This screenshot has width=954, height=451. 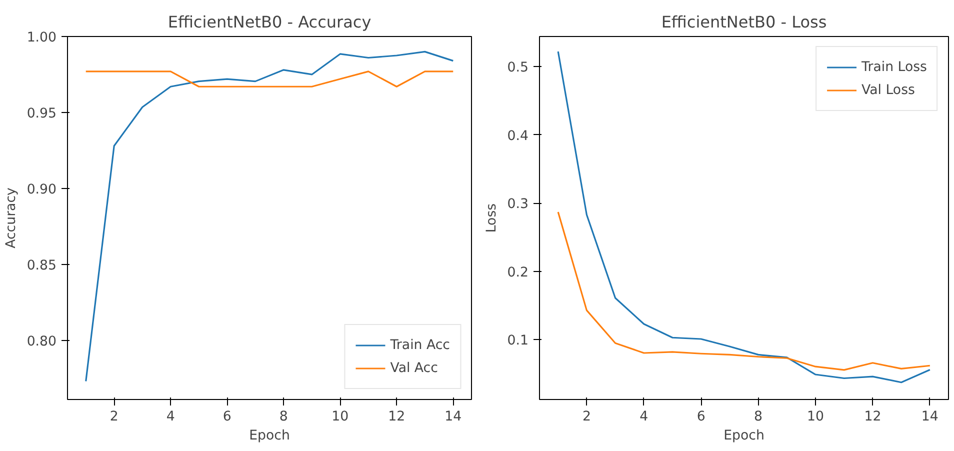 What do you see at coordinates (41, 266) in the screenshot?
I see `y-tick-label: 0.85` at bounding box center [41, 266].